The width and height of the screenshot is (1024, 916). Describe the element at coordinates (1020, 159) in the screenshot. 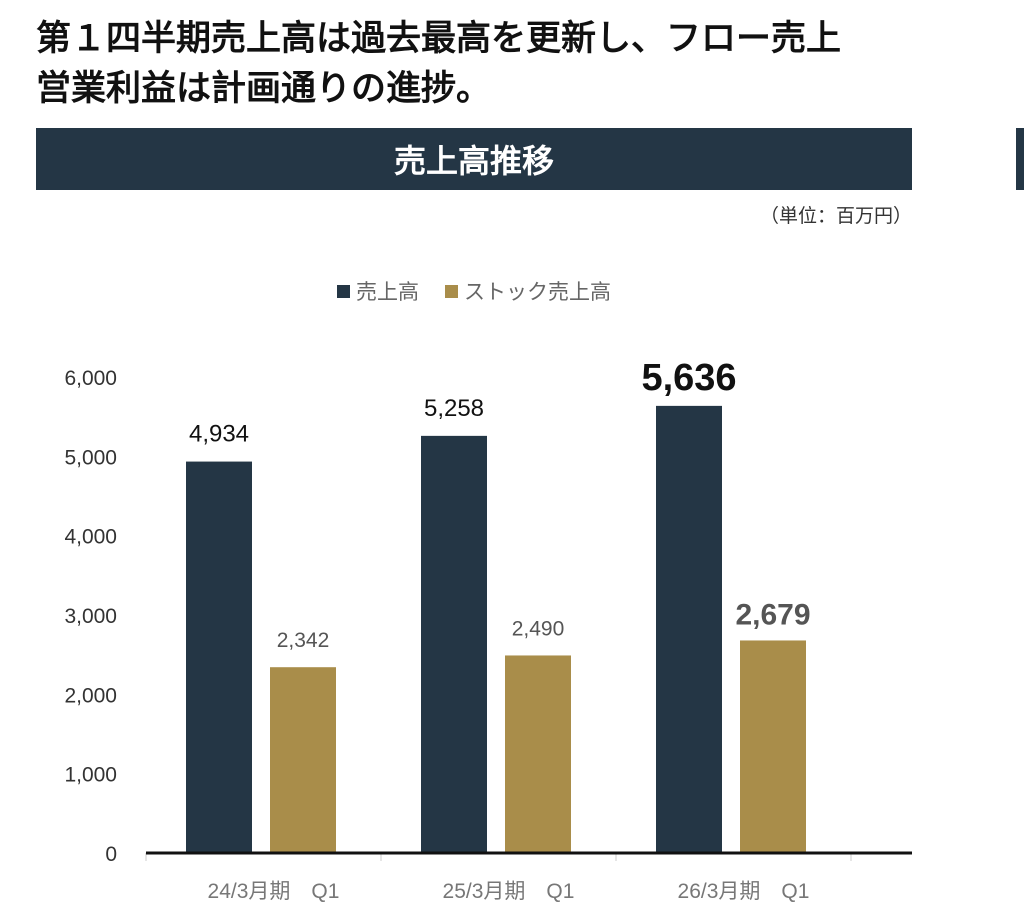

I see `next-section-band` at that location.